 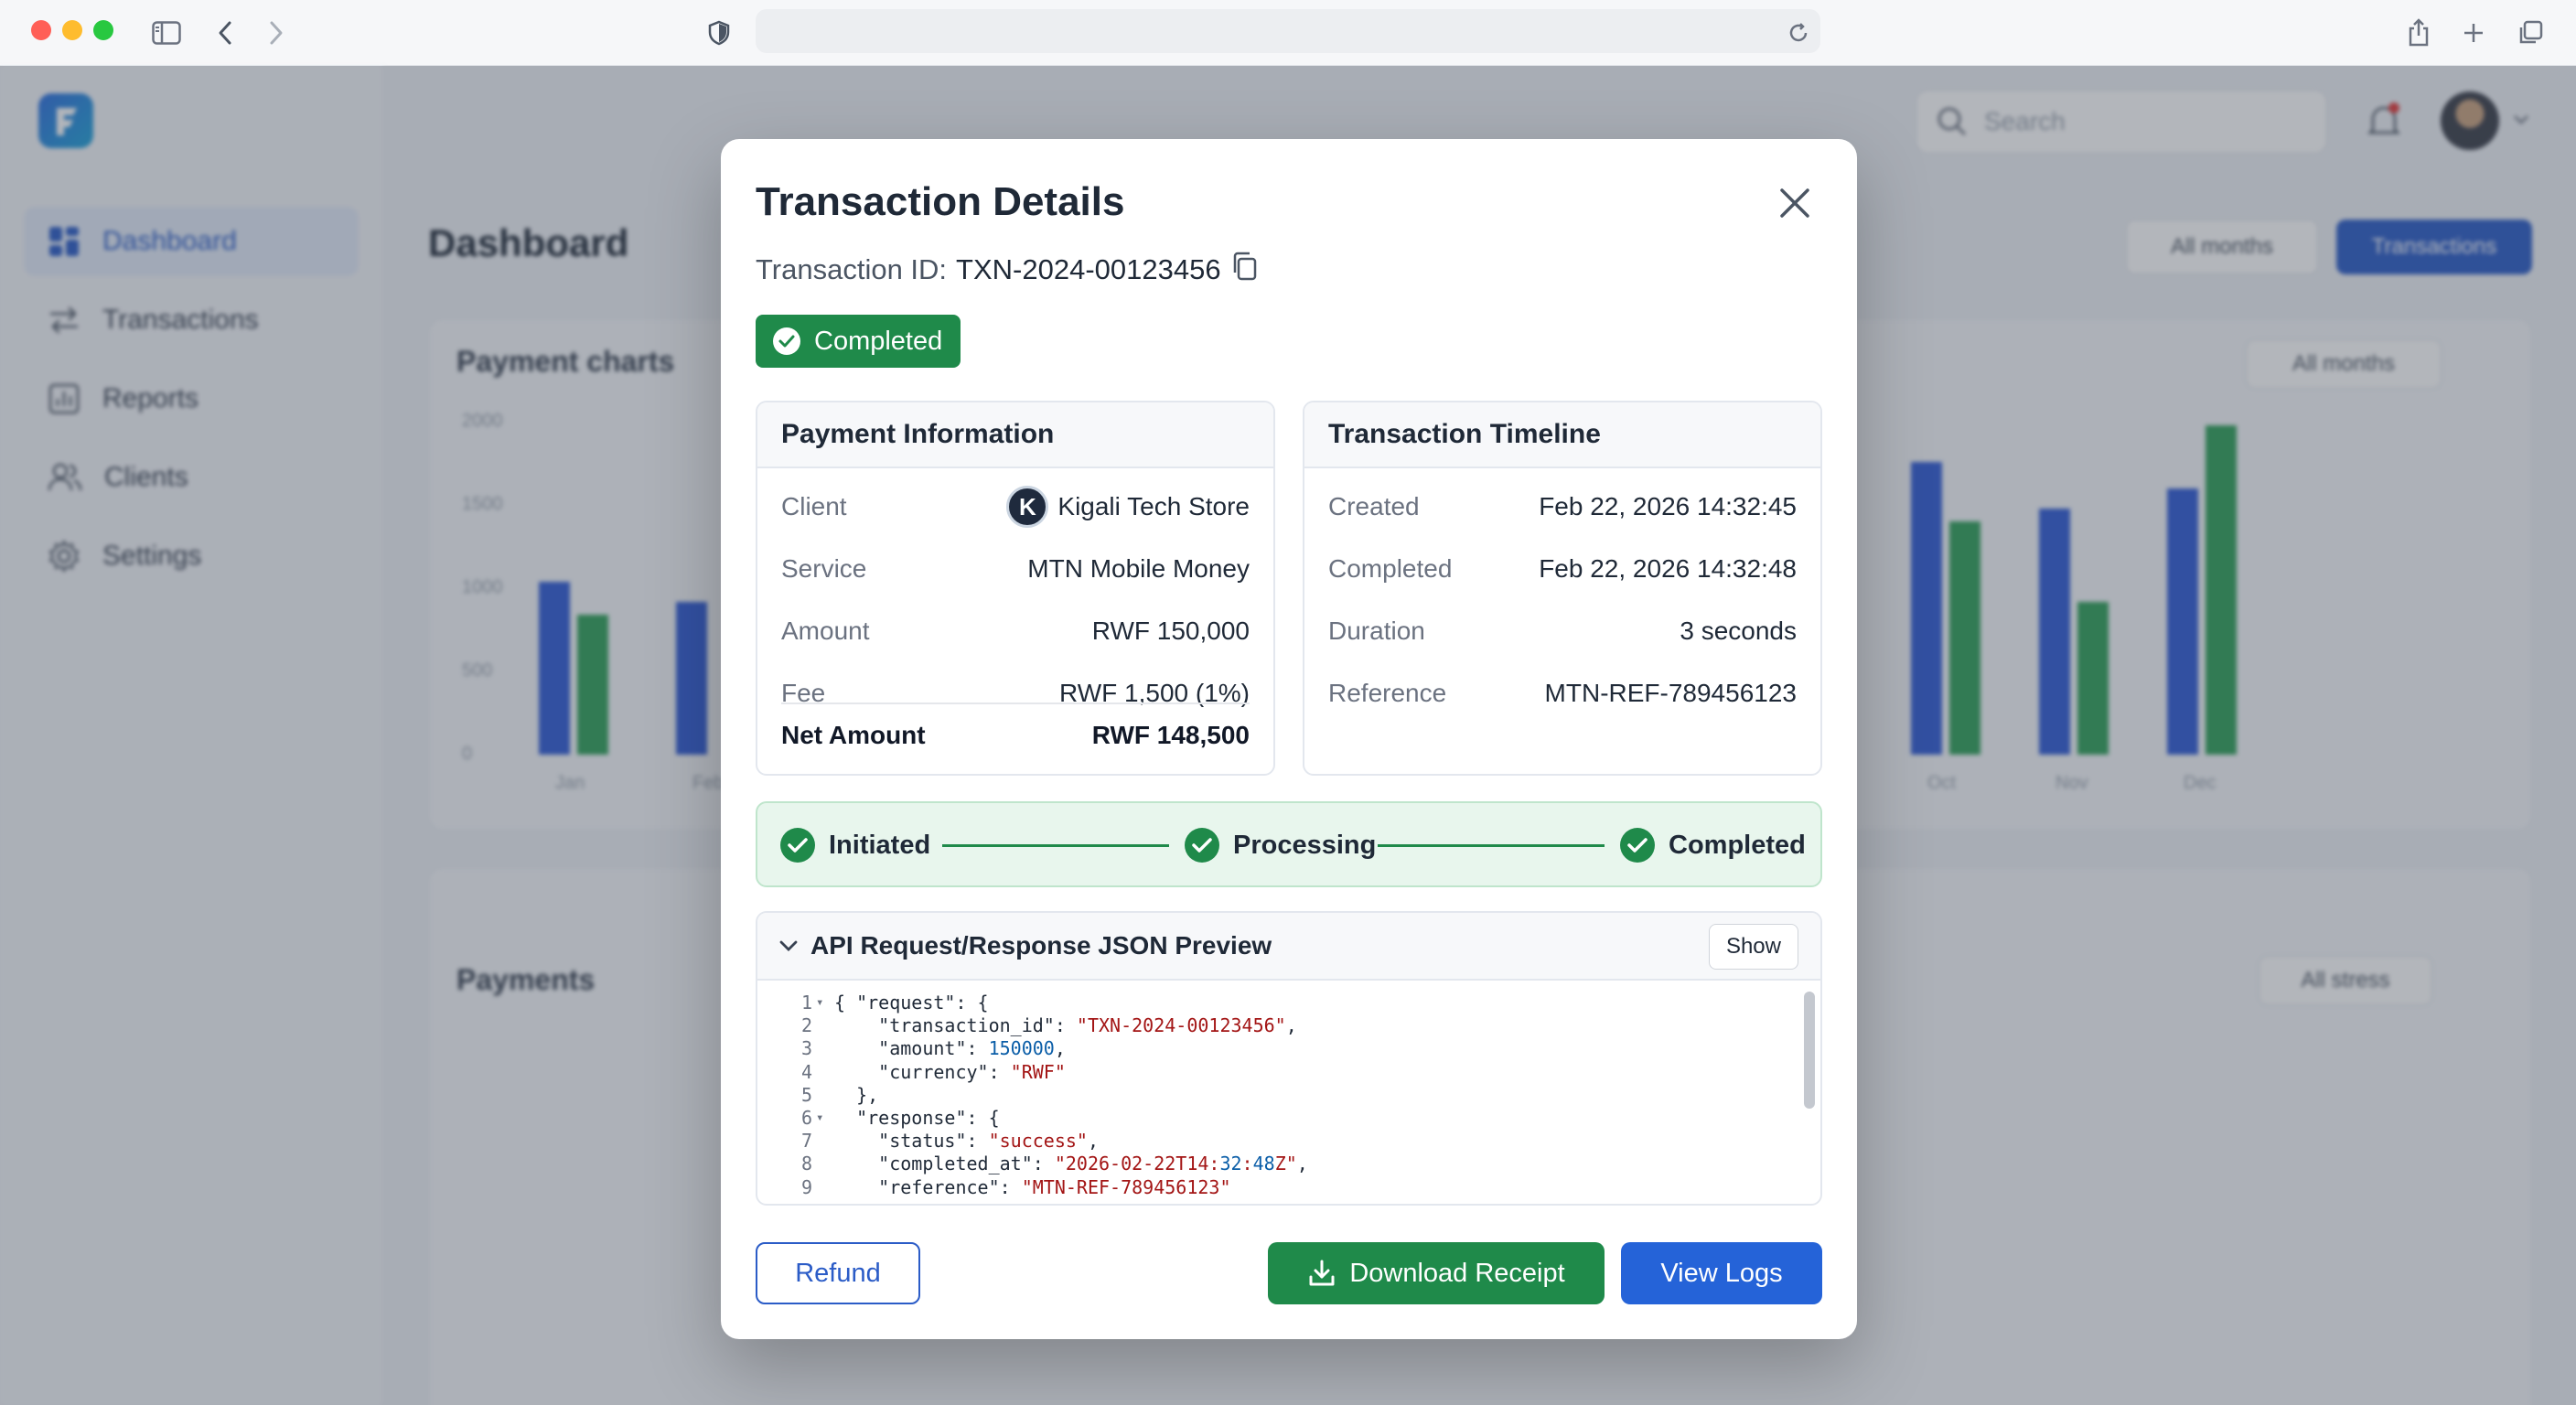 I want to click on maximize-window-button, so click(x=103, y=30).